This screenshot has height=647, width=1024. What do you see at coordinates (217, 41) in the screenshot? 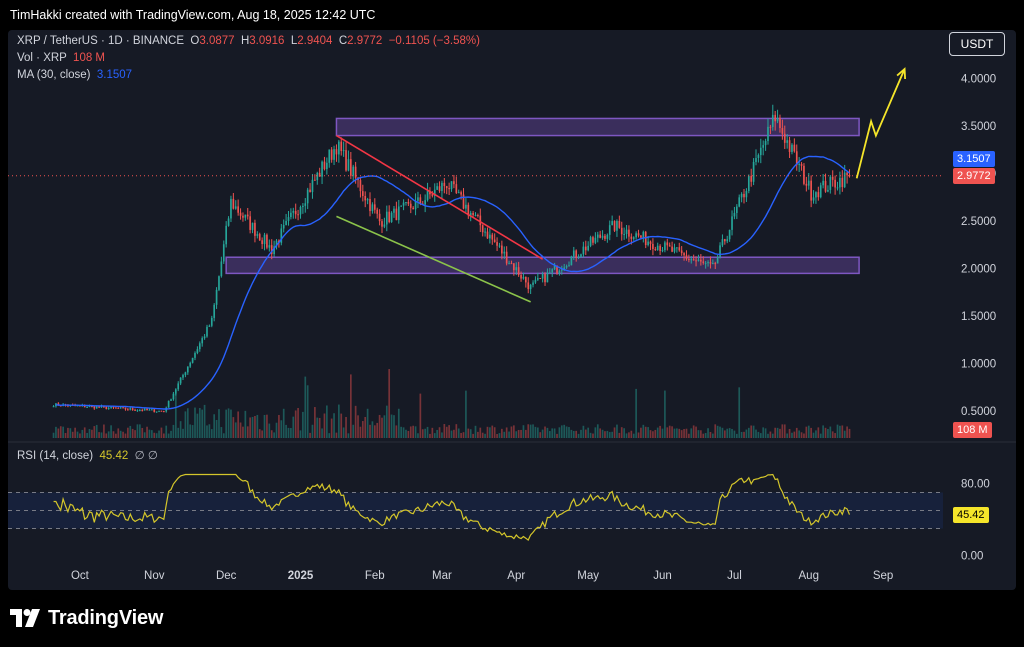
I see `open-value: 3.0877` at bounding box center [217, 41].